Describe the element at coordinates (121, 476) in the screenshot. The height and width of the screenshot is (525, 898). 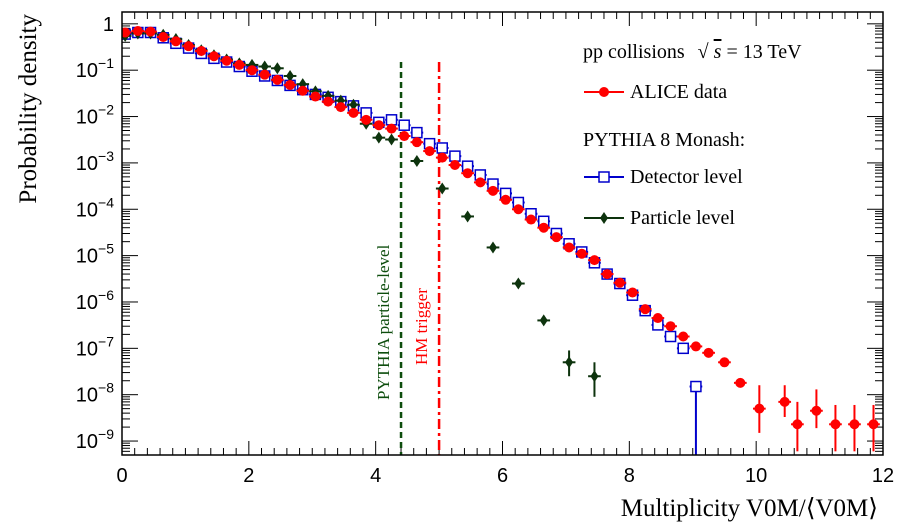
I see `x-tick-label: 0` at that location.